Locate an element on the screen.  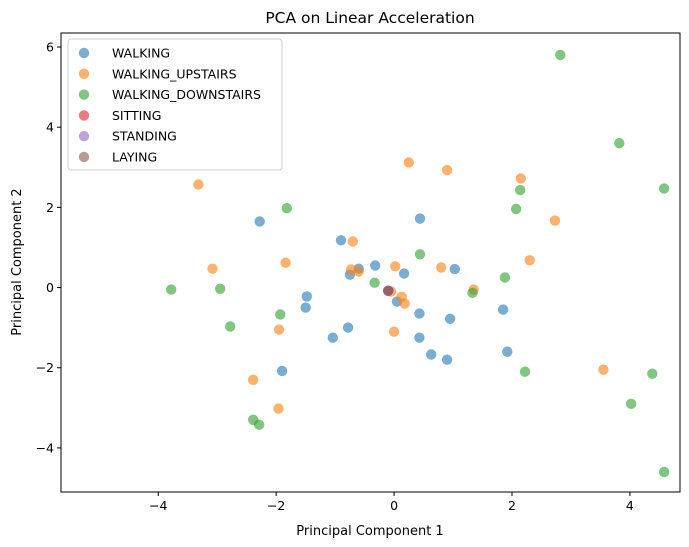
x-tick-label: 2 is located at coordinates (512, 505).